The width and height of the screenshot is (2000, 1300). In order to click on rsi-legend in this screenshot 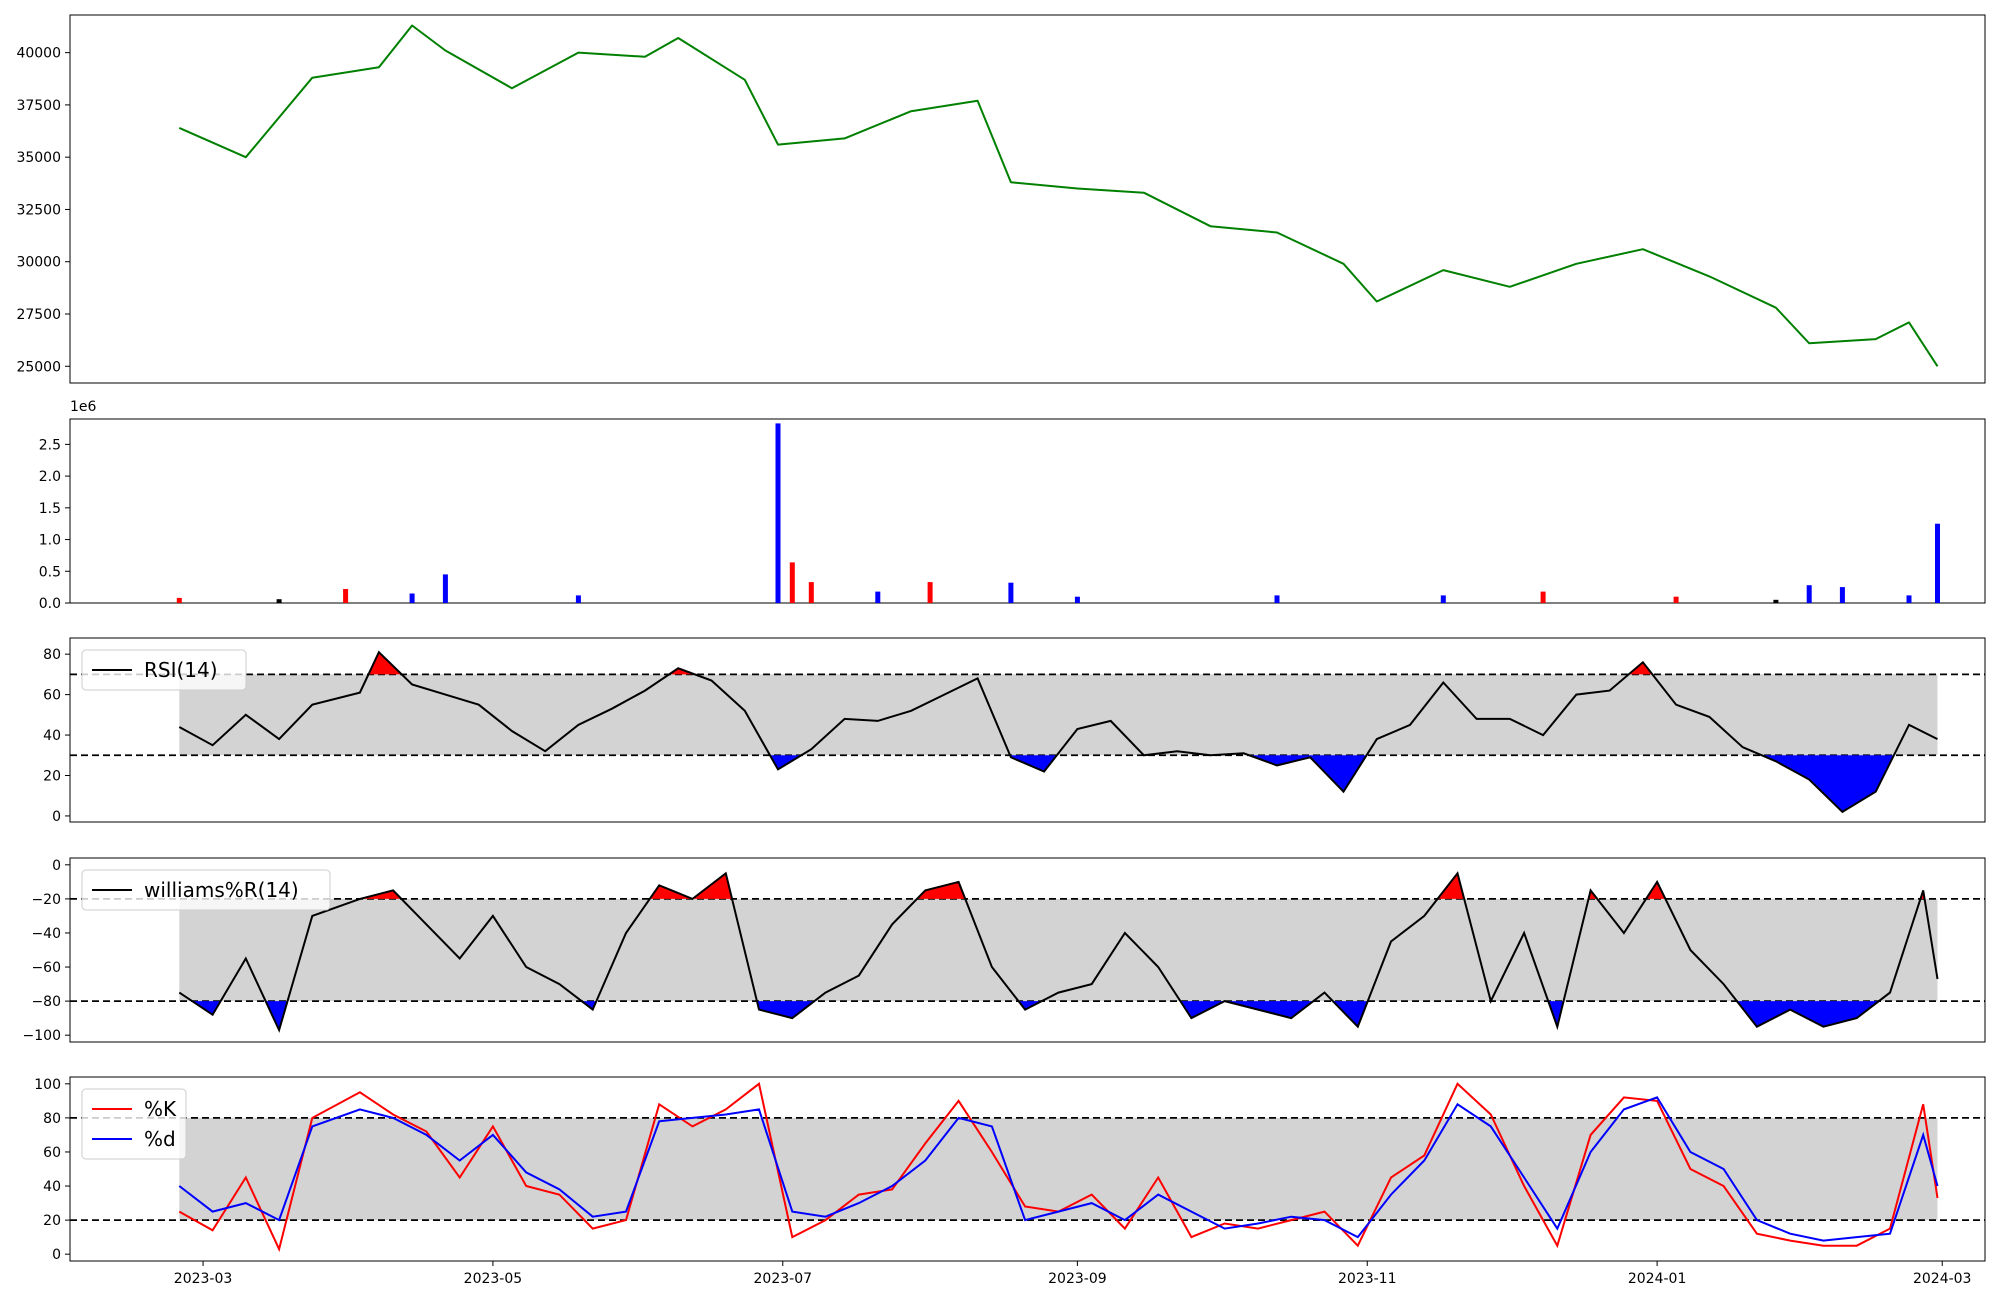, I will do `click(164, 670)`.